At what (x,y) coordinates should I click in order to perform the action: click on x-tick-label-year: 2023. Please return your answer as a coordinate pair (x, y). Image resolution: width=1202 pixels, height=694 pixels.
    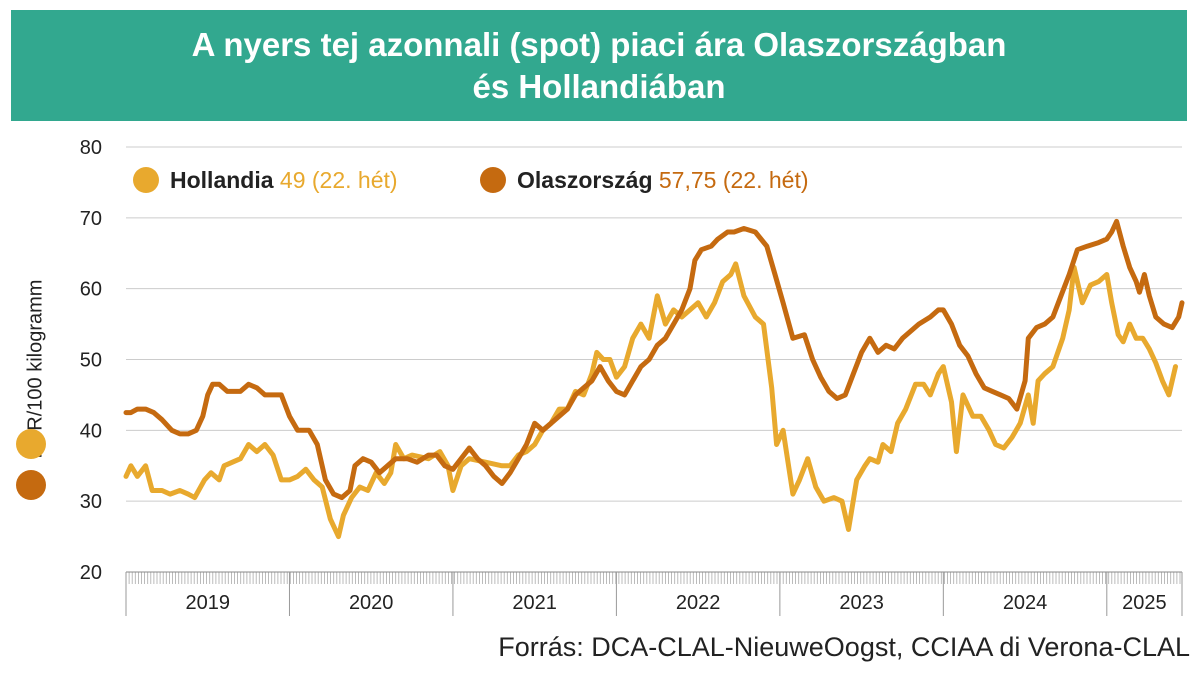
    Looking at the image, I should click on (861, 603).